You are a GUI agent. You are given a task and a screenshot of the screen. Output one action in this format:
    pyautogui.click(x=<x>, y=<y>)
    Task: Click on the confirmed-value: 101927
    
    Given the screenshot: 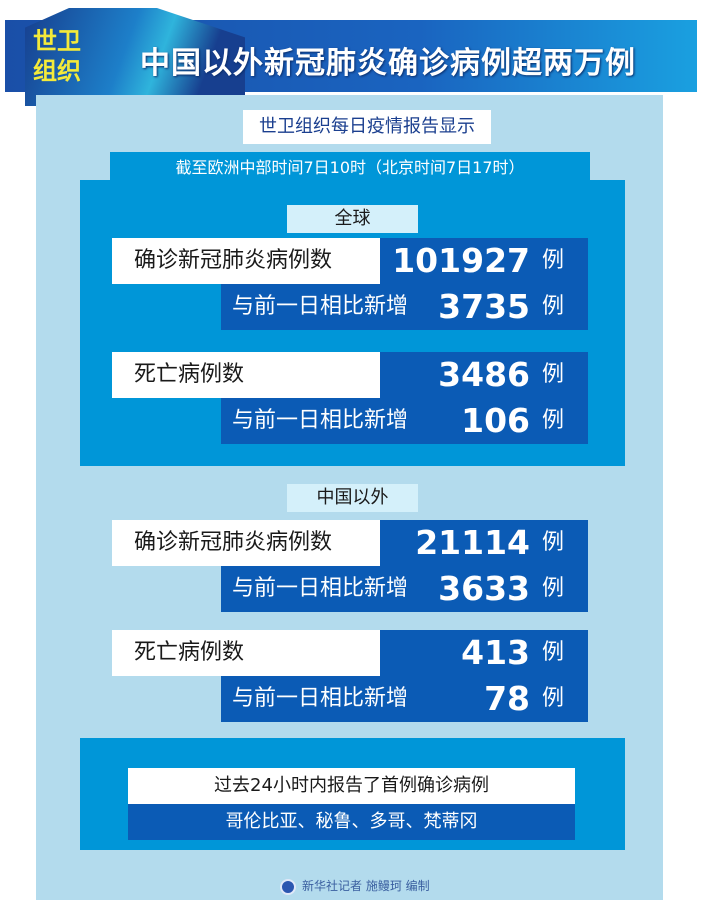 What is the action you would take?
    pyautogui.click(x=461, y=260)
    